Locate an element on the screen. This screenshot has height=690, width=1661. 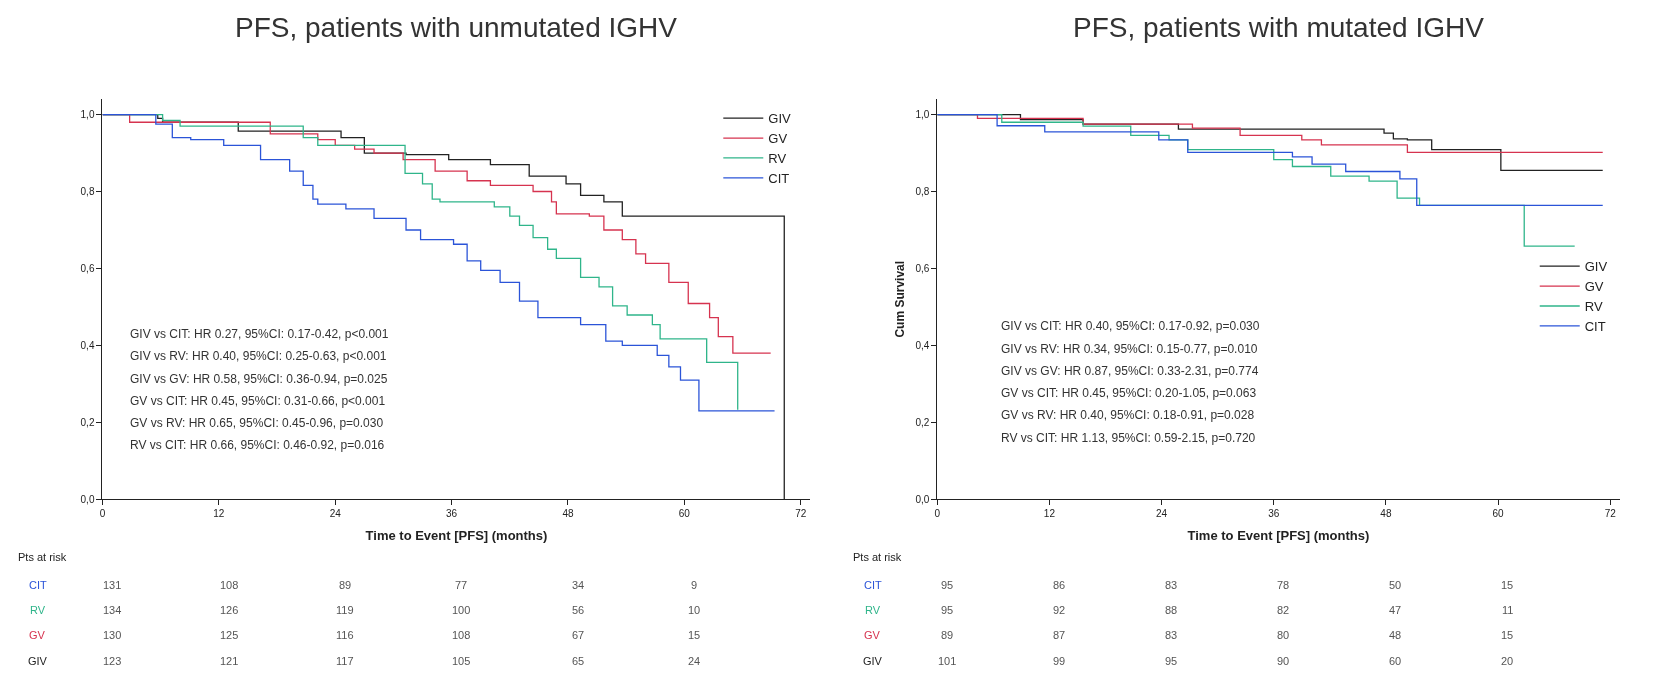
text: 126 is located at coordinates (229, 610).